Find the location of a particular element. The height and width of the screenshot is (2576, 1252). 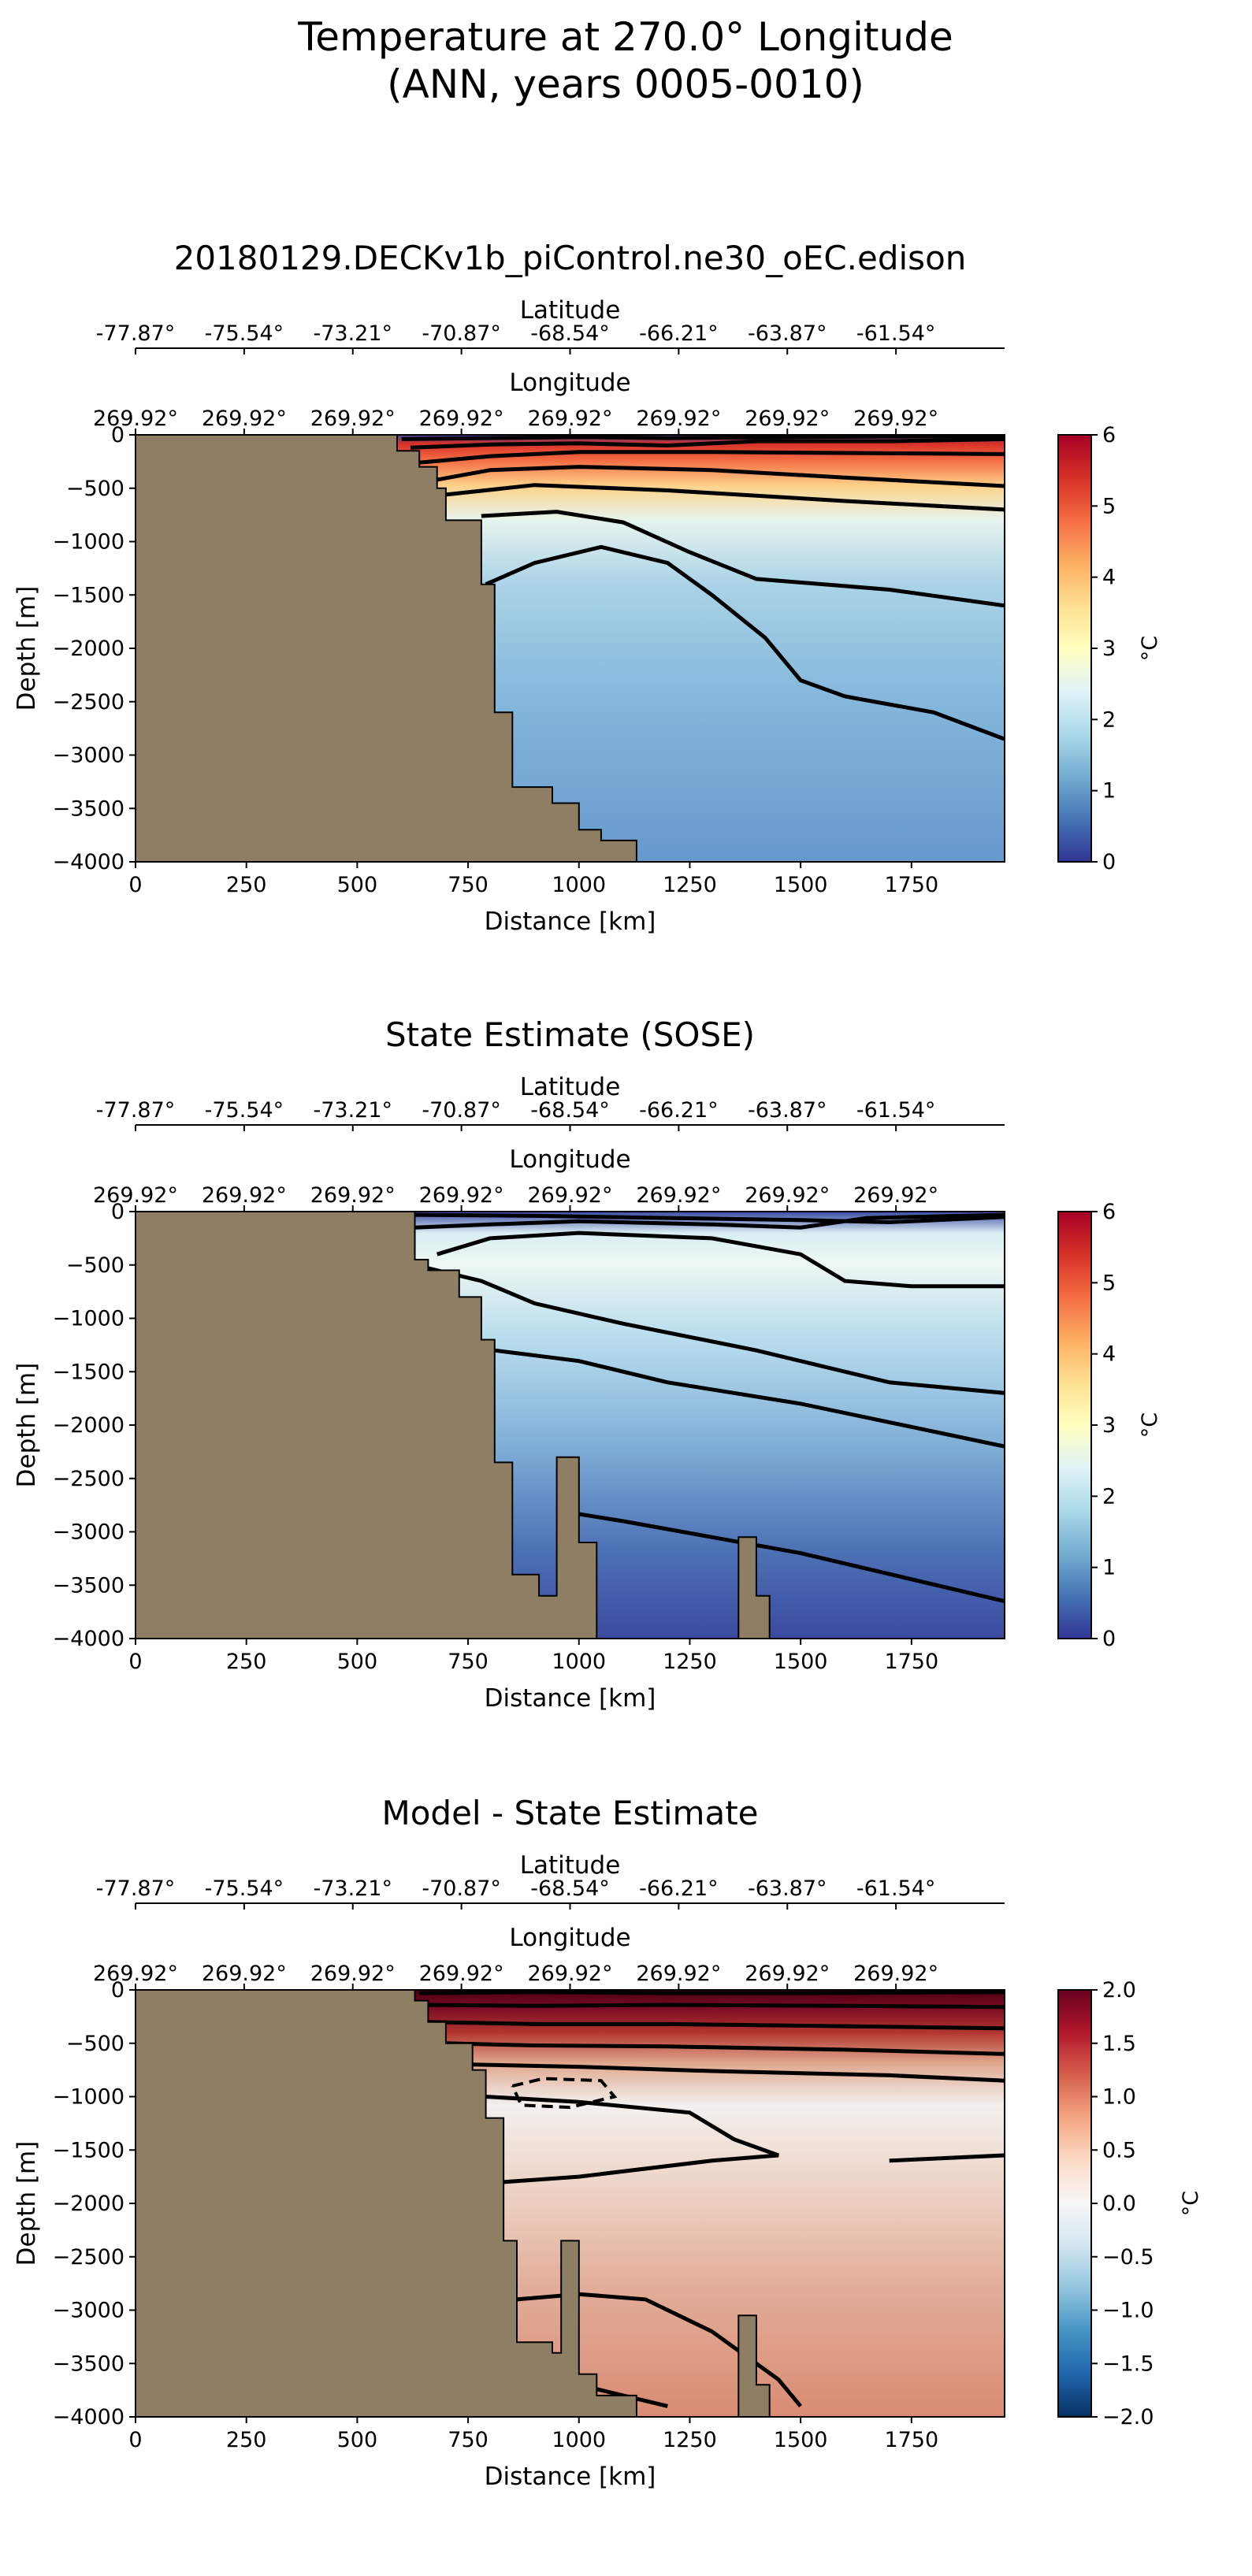

colorbar-tick-label: 2.0 is located at coordinates (1119, 1990).